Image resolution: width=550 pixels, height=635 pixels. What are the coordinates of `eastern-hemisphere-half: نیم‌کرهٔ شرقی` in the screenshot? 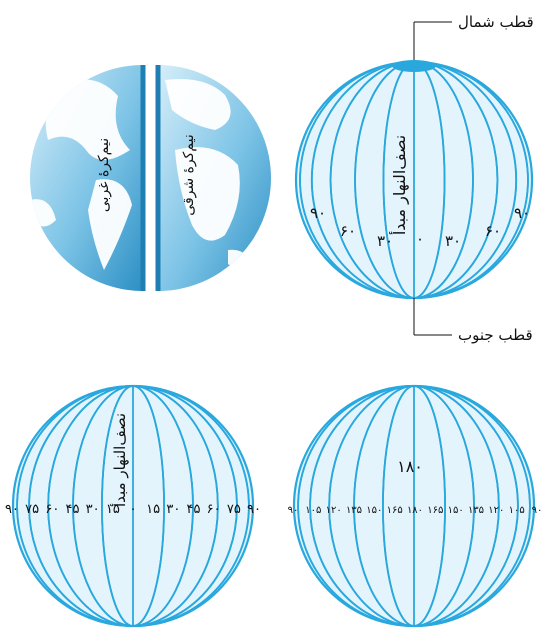 It's located at (213, 178).